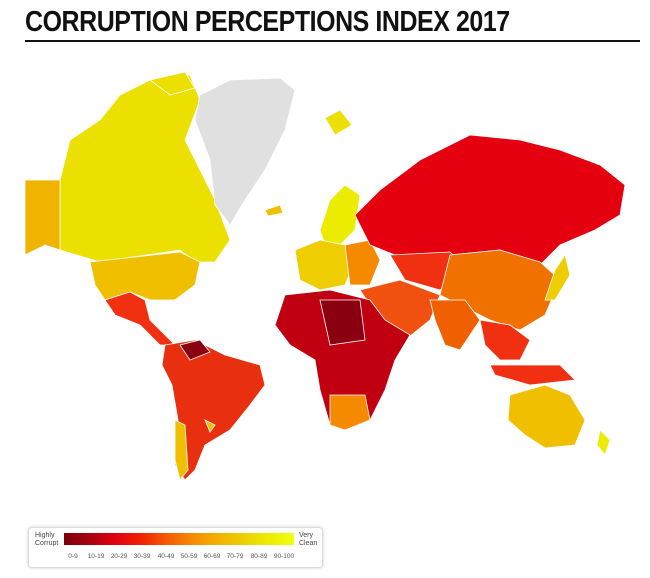 The width and height of the screenshot is (650, 578). Describe the element at coordinates (213, 410) in the screenshot. I see `region-south-america` at that location.